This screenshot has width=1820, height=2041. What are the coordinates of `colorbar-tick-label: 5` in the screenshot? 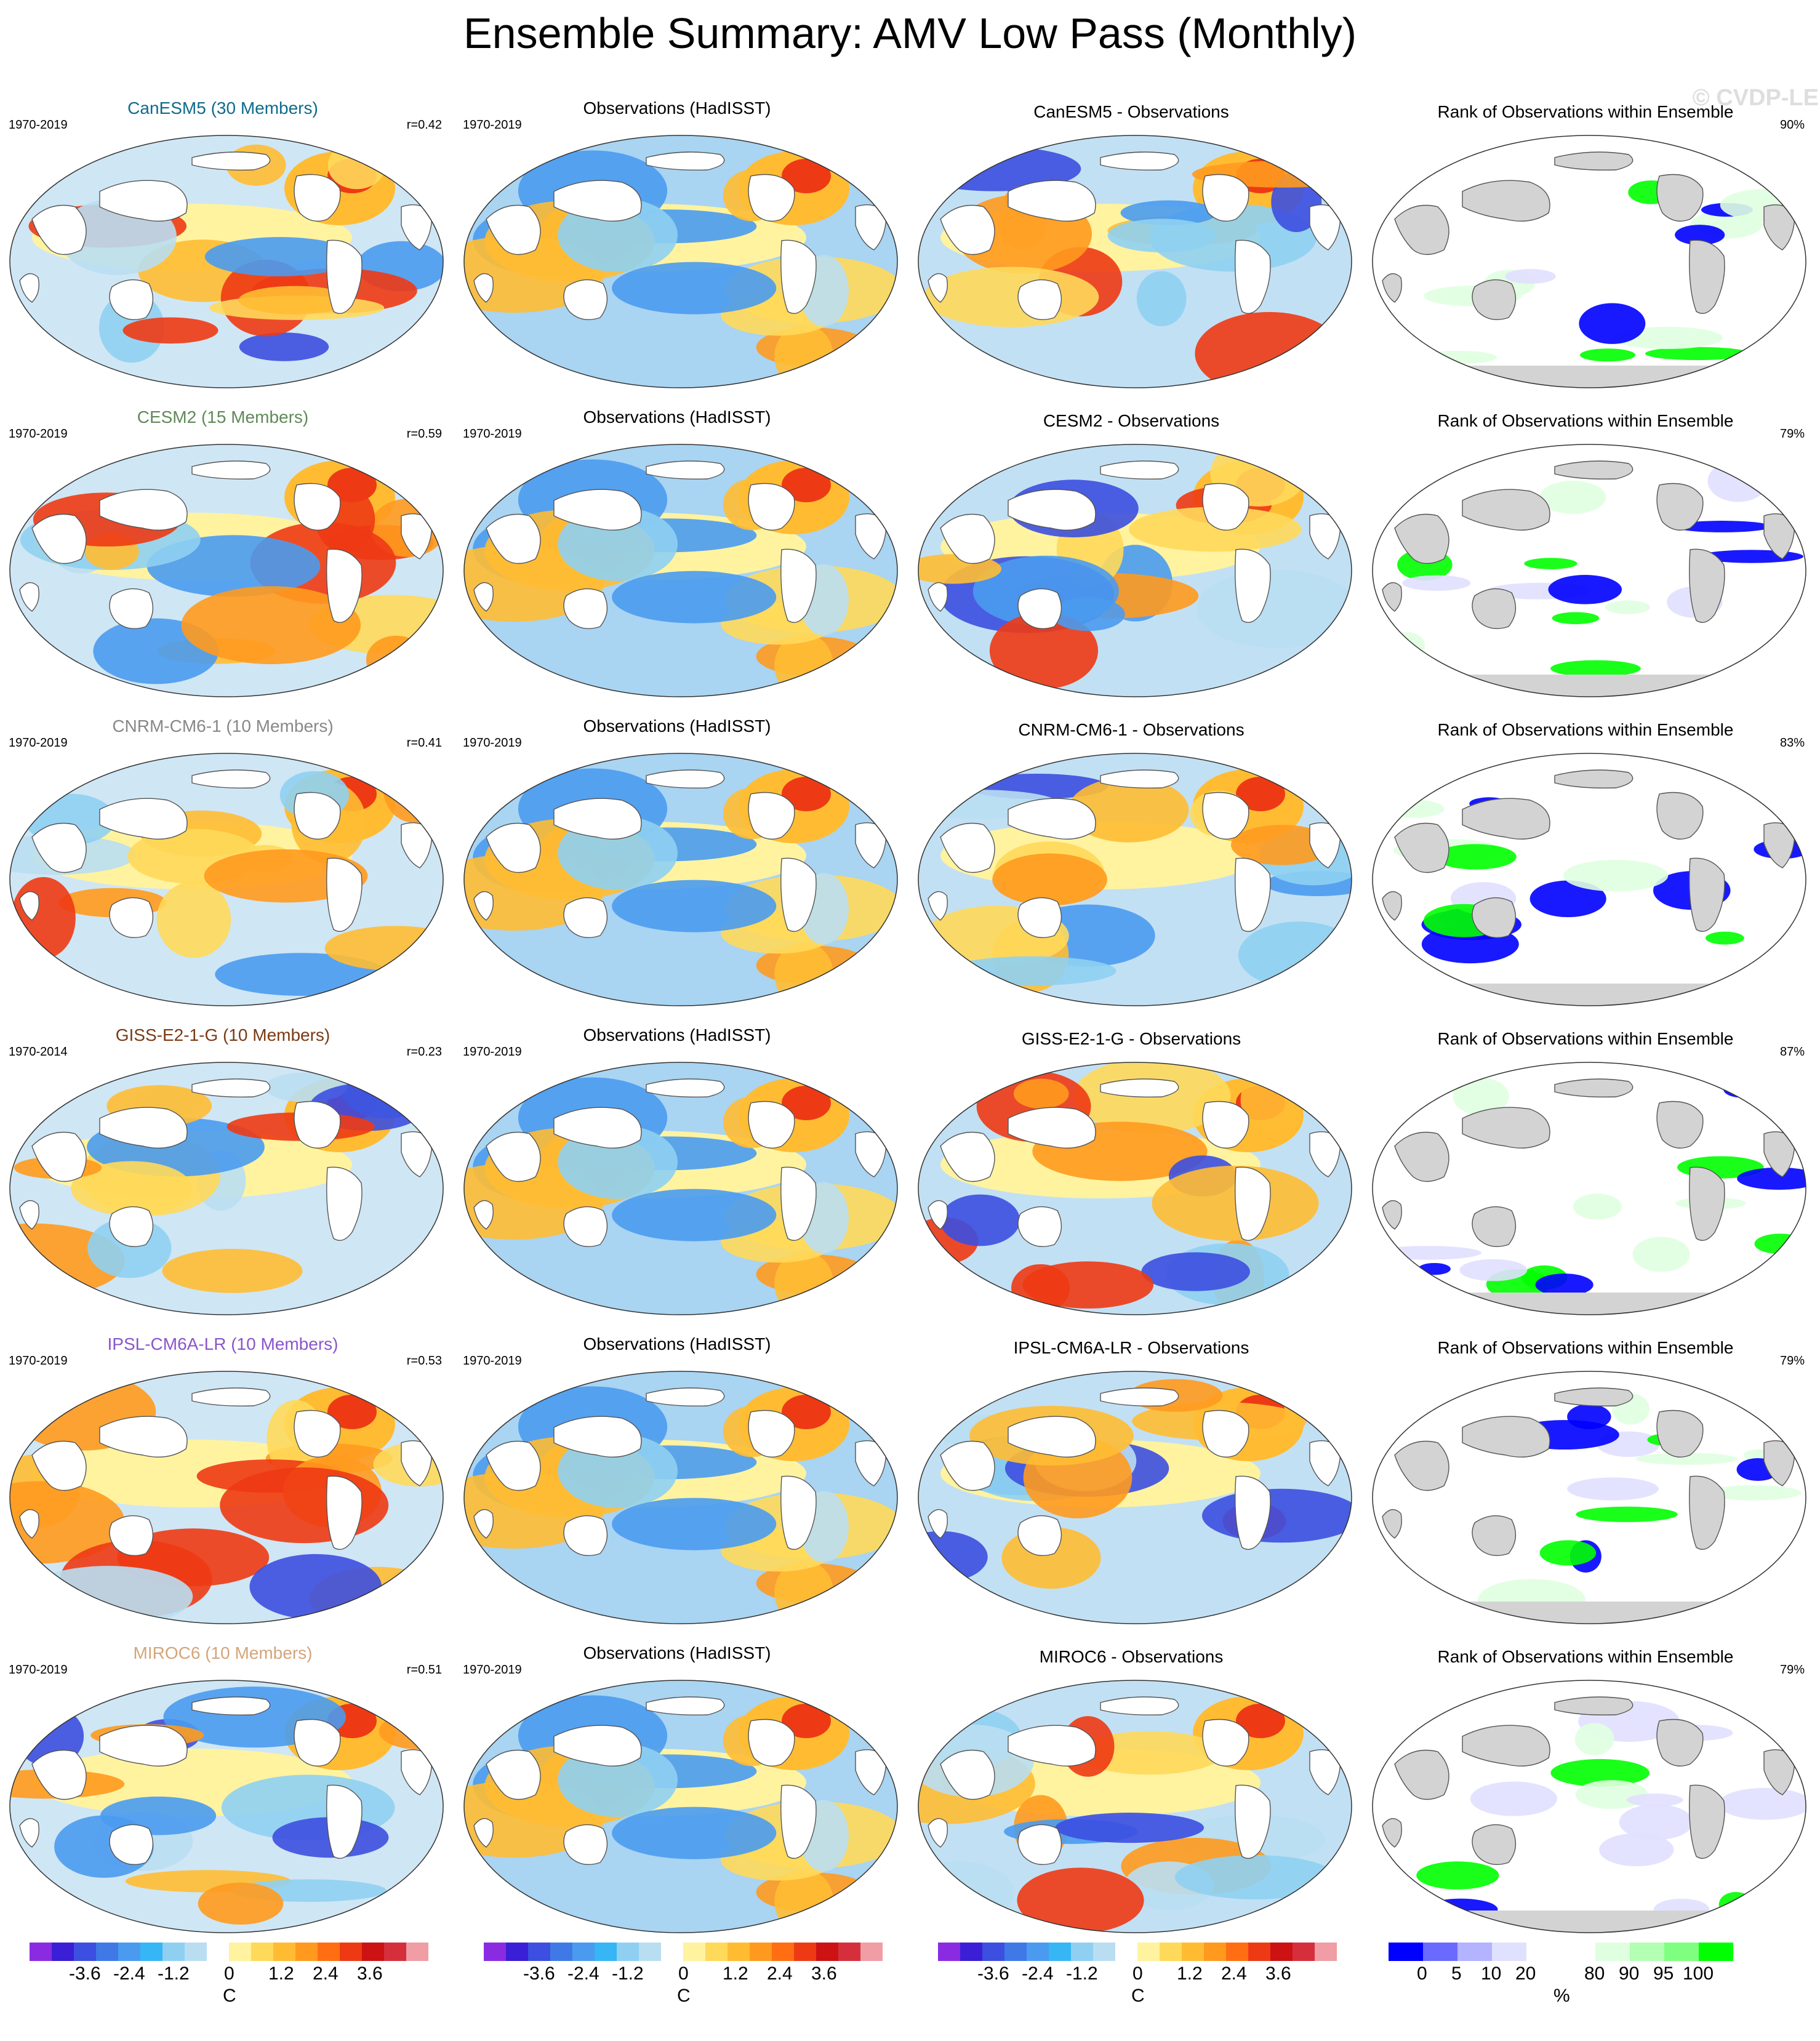 It's located at (1456, 1973).